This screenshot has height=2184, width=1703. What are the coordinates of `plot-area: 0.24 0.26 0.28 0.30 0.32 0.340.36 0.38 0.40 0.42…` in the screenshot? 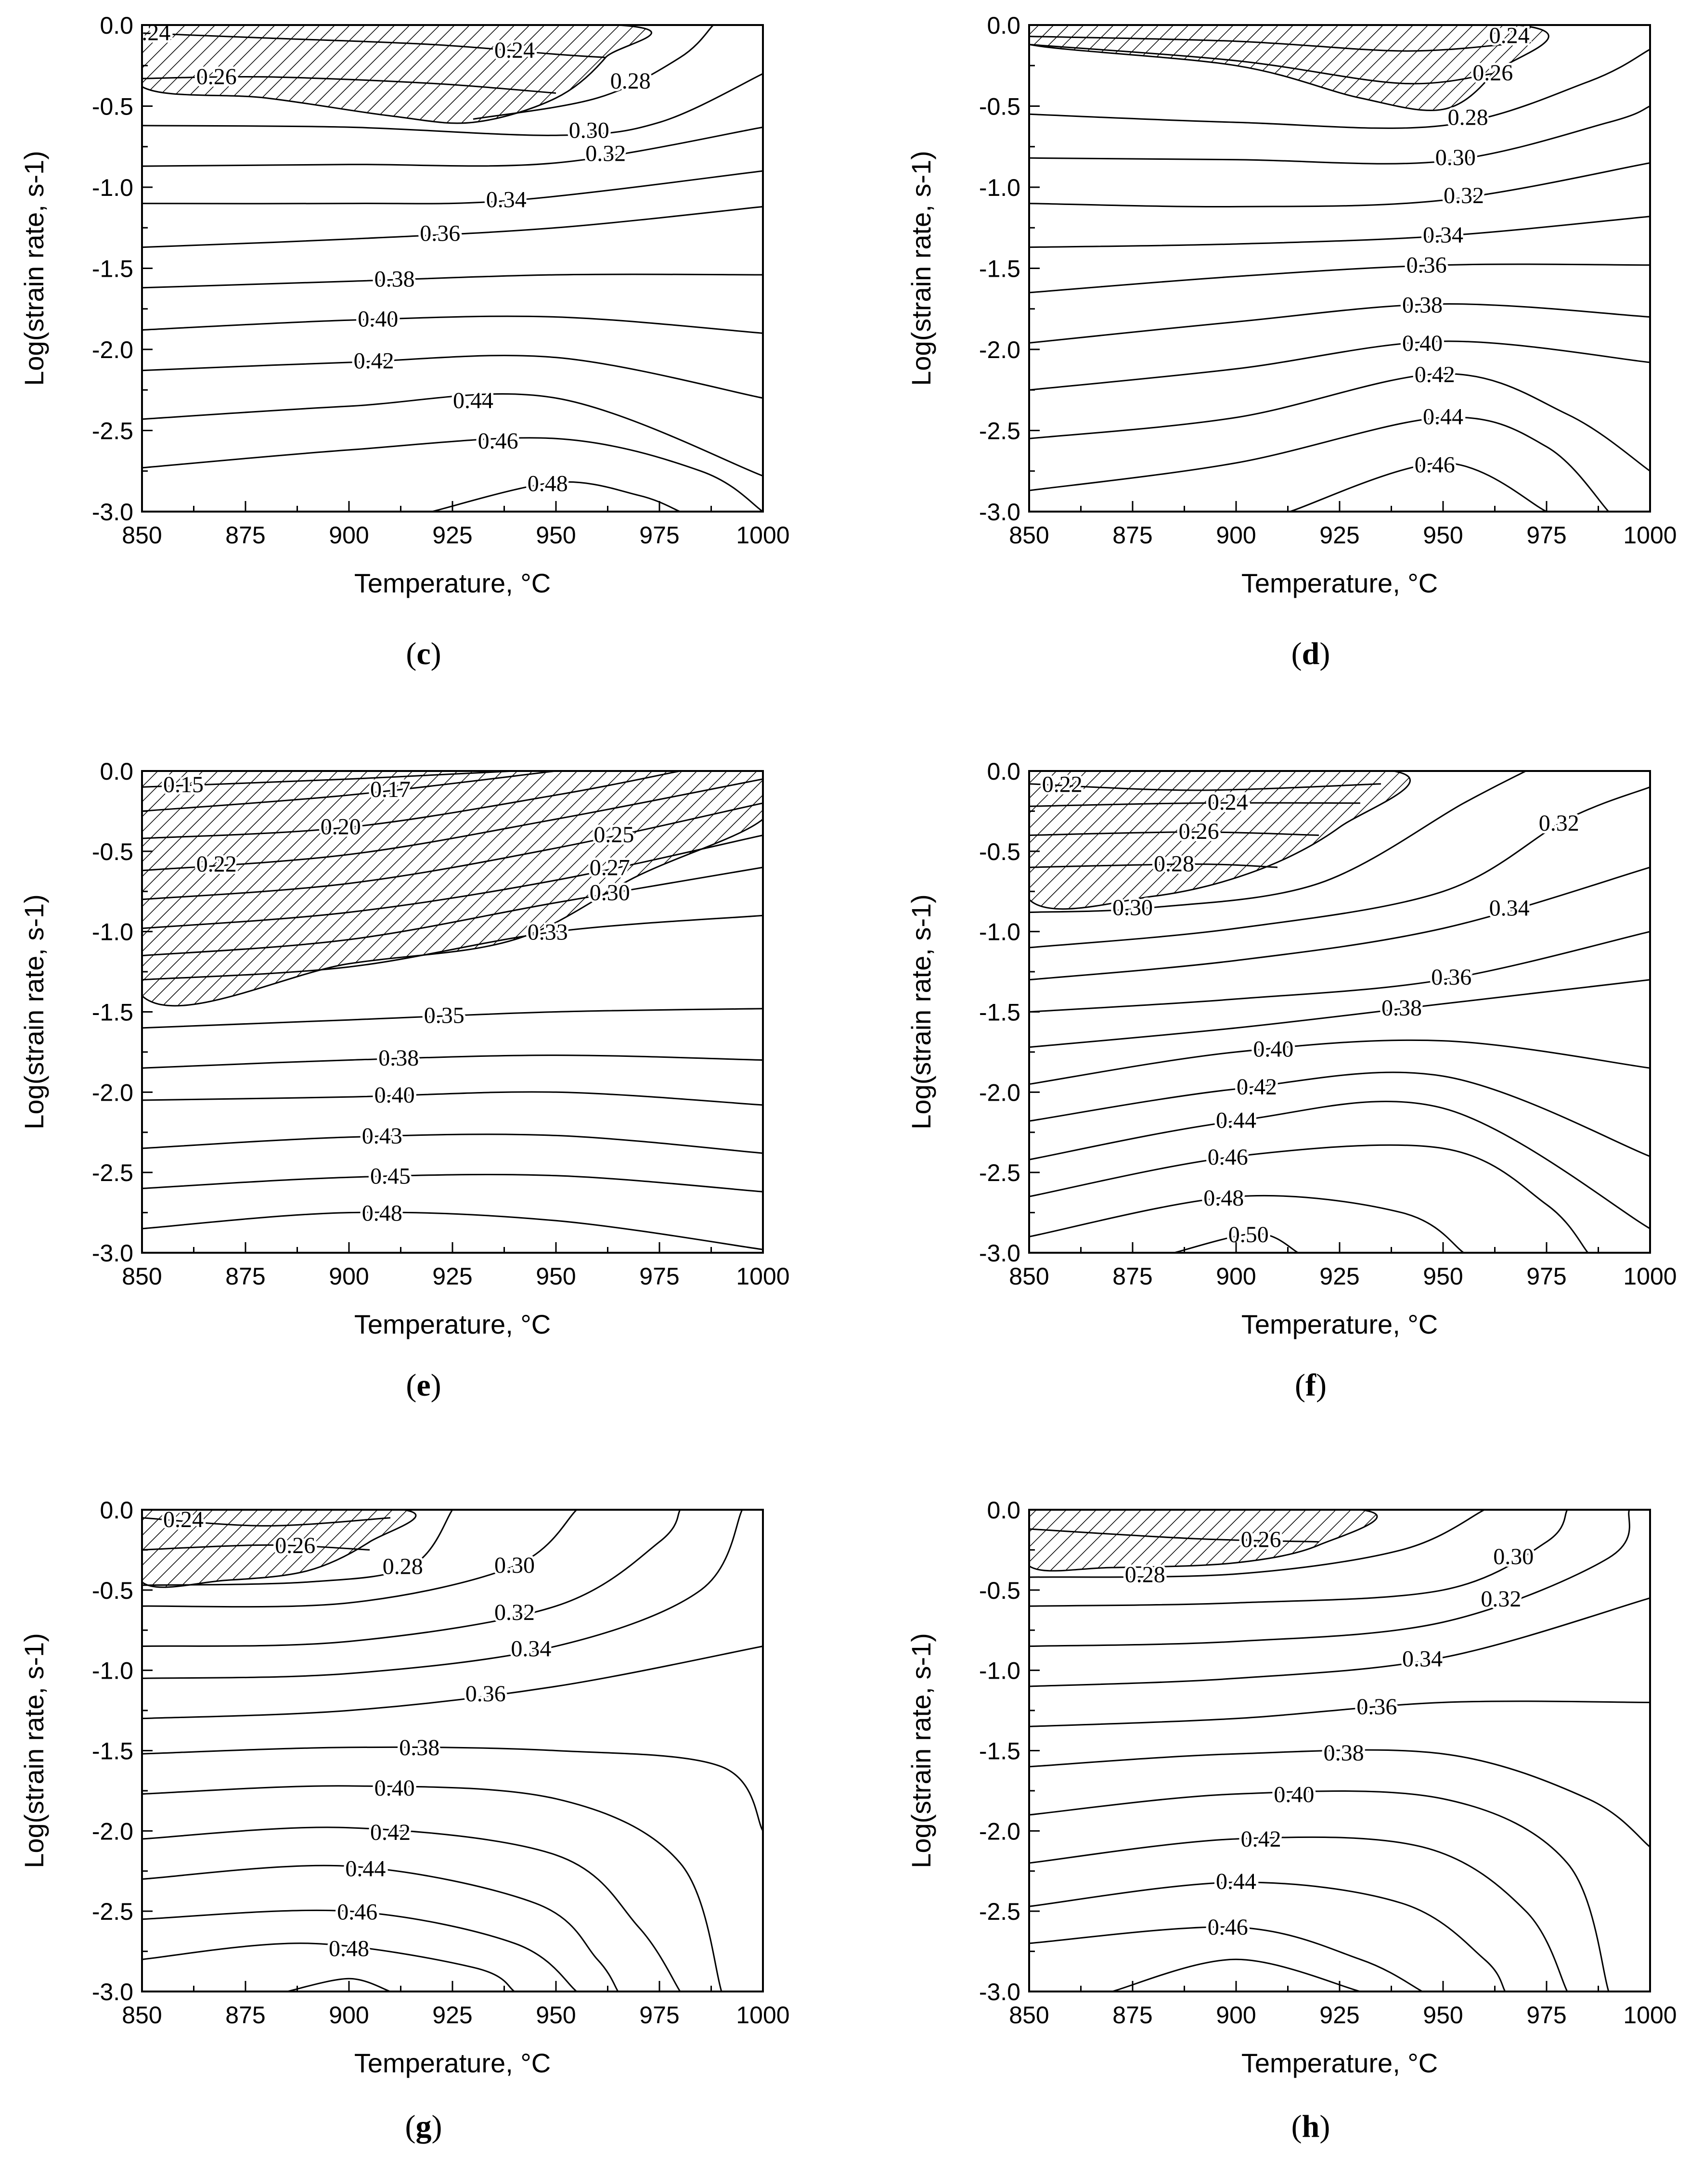 It's located at (452, 1751).